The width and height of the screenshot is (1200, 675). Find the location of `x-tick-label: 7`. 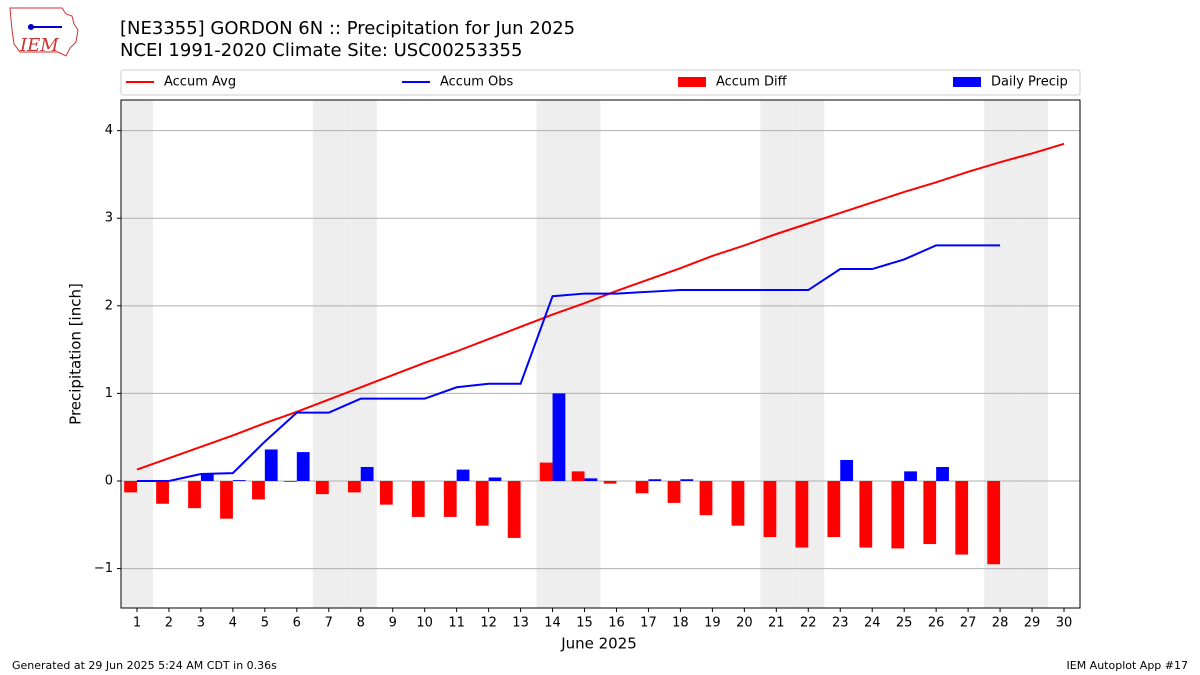

x-tick-label: 7 is located at coordinates (329, 623).